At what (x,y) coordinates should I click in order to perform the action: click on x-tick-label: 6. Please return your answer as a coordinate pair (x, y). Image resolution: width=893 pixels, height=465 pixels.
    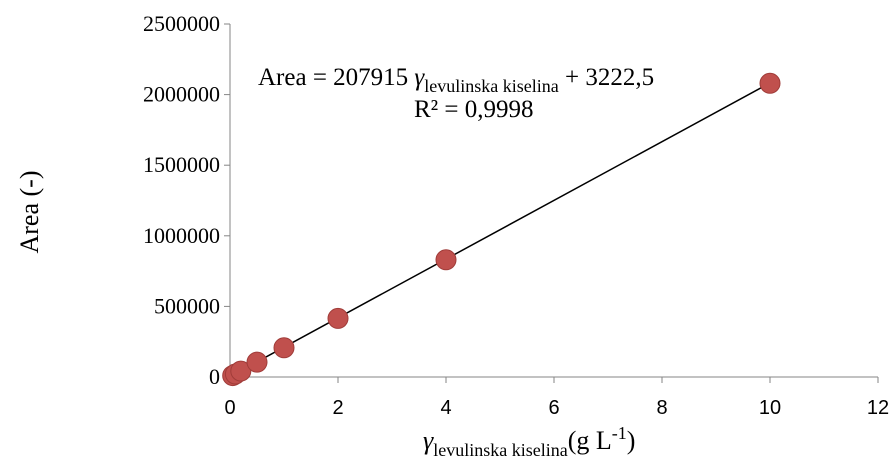
    Looking at the image, I should click on (553, 408).